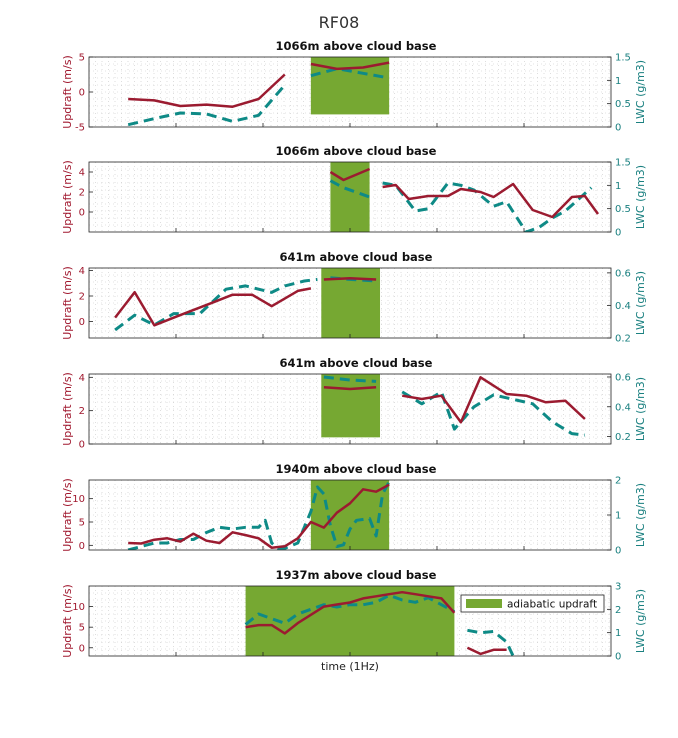 The image size is (678, 738). I want to click on x-axis-label: time (1Hz), so click(350, 666).